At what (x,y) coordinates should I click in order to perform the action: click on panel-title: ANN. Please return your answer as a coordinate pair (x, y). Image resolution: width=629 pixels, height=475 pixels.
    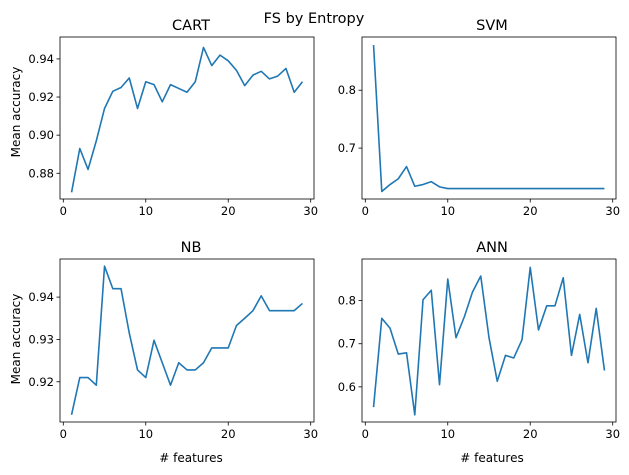
    Looking at the image, I should click on (492, 248).